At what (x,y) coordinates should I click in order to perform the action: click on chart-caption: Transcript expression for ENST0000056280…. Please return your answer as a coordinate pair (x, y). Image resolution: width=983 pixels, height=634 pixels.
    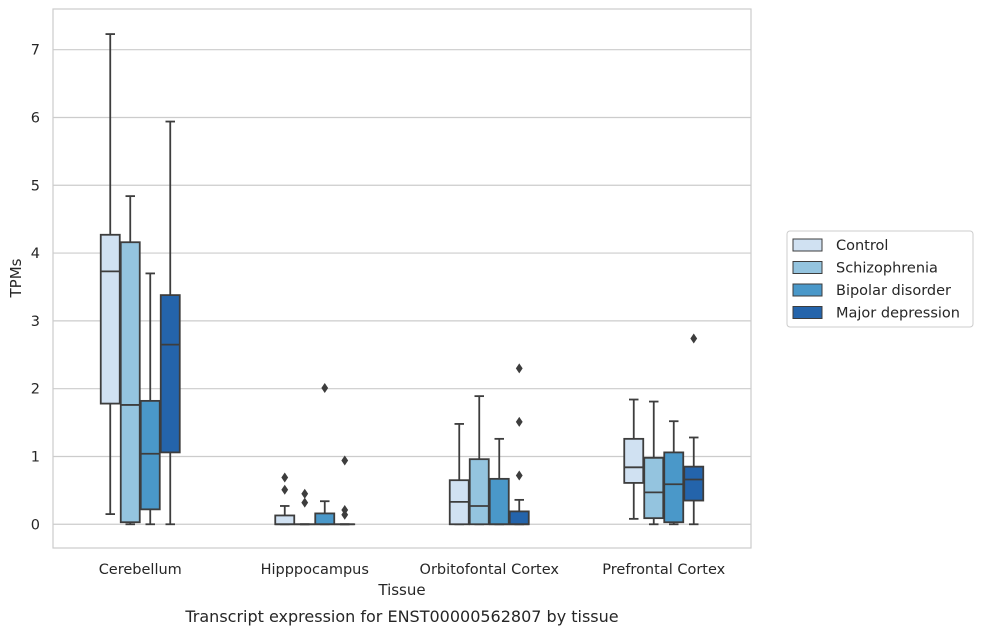
    Looking at the image, I should click on (401, 616).